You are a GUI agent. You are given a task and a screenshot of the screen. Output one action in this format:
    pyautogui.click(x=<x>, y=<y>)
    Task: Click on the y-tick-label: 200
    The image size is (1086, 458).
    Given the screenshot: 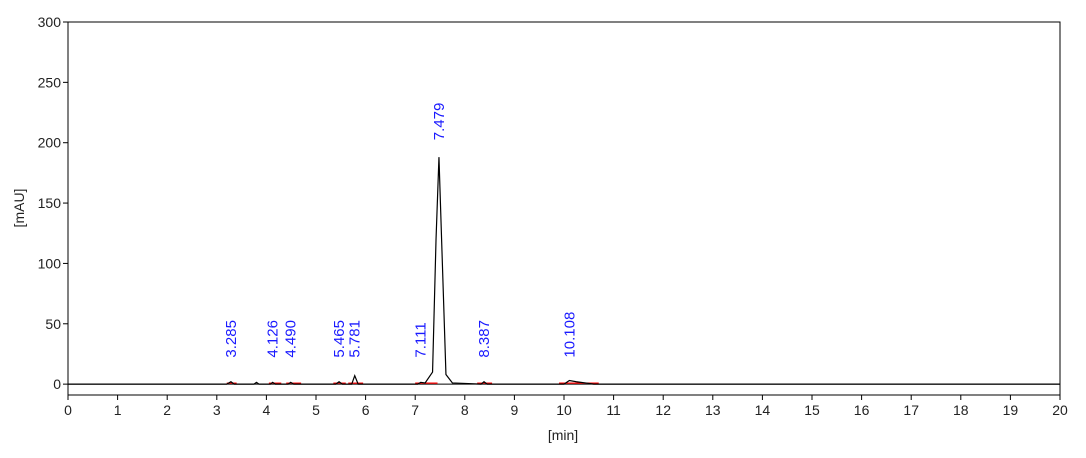 What is the action you would take?
    pyautogui.click(x=50, y=143)
    